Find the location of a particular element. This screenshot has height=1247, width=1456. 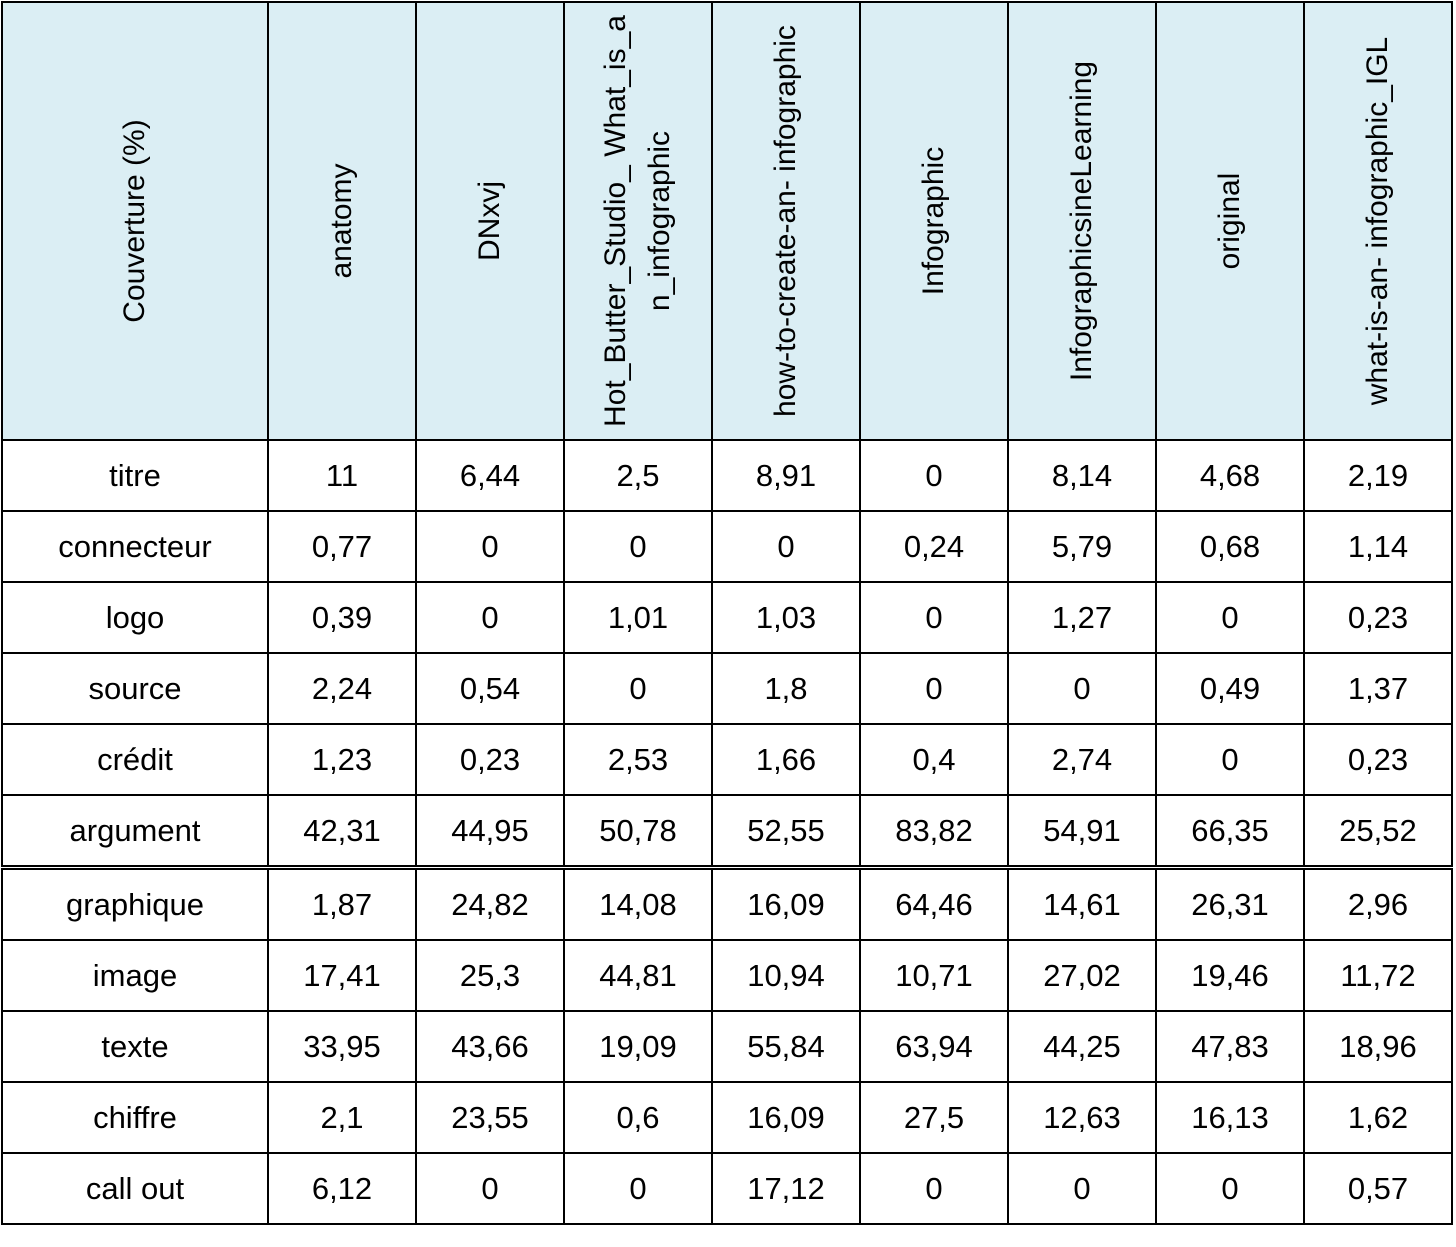

table-cell: 0,68 is located at coordinates (1230, 546).